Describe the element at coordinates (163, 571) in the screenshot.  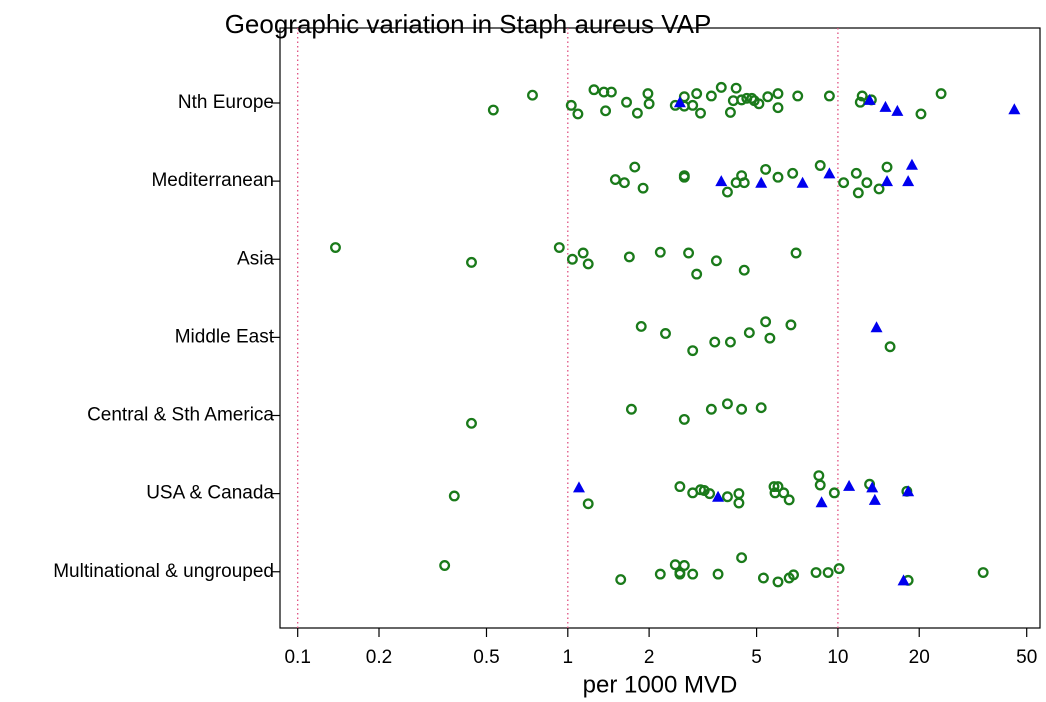
I see `y-tick-label: Multinational & ungrouped` at that location.